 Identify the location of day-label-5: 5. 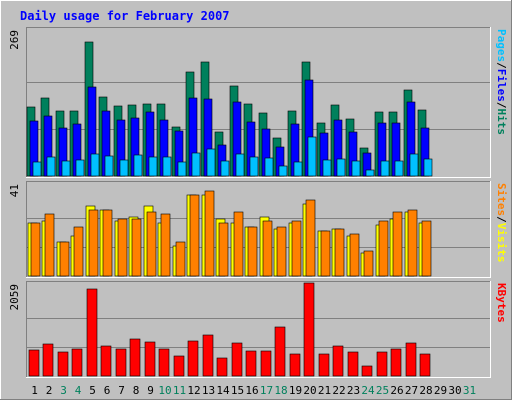
(92, 390).